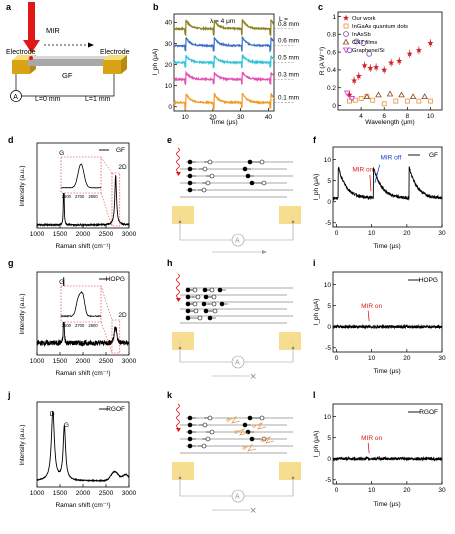 Image resolution: width=455 pixels, height=534 pixels. What do you see at coordinates (115, 52) in the screenshot?
I see `electrode-right-label: Electrode` at bounding box center [115, 52].